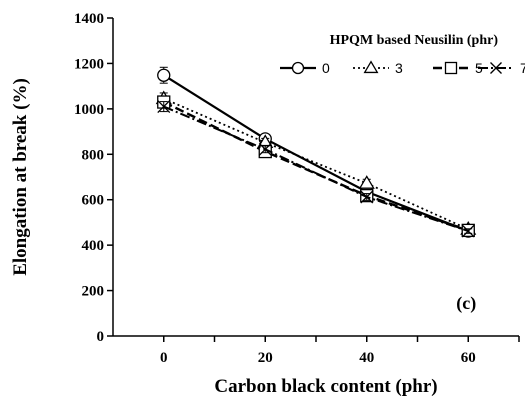 The image size is (525, 404). I want to click on legend: 0 3 5 7, so click(402, 68).